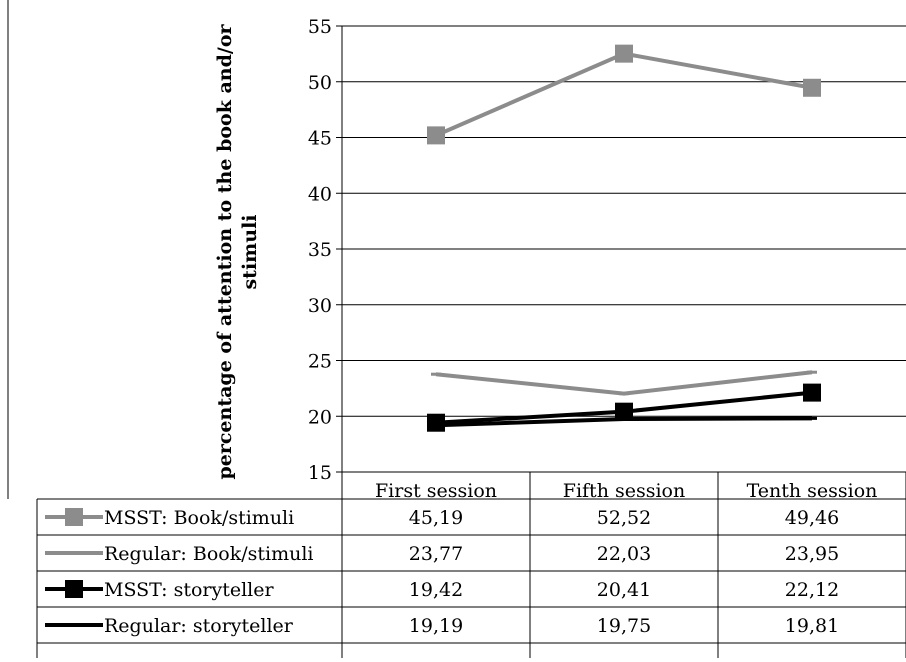 This screenshot has width=906, height=662. I want to click on table-cell-value: 22,03, so click(624, 554).